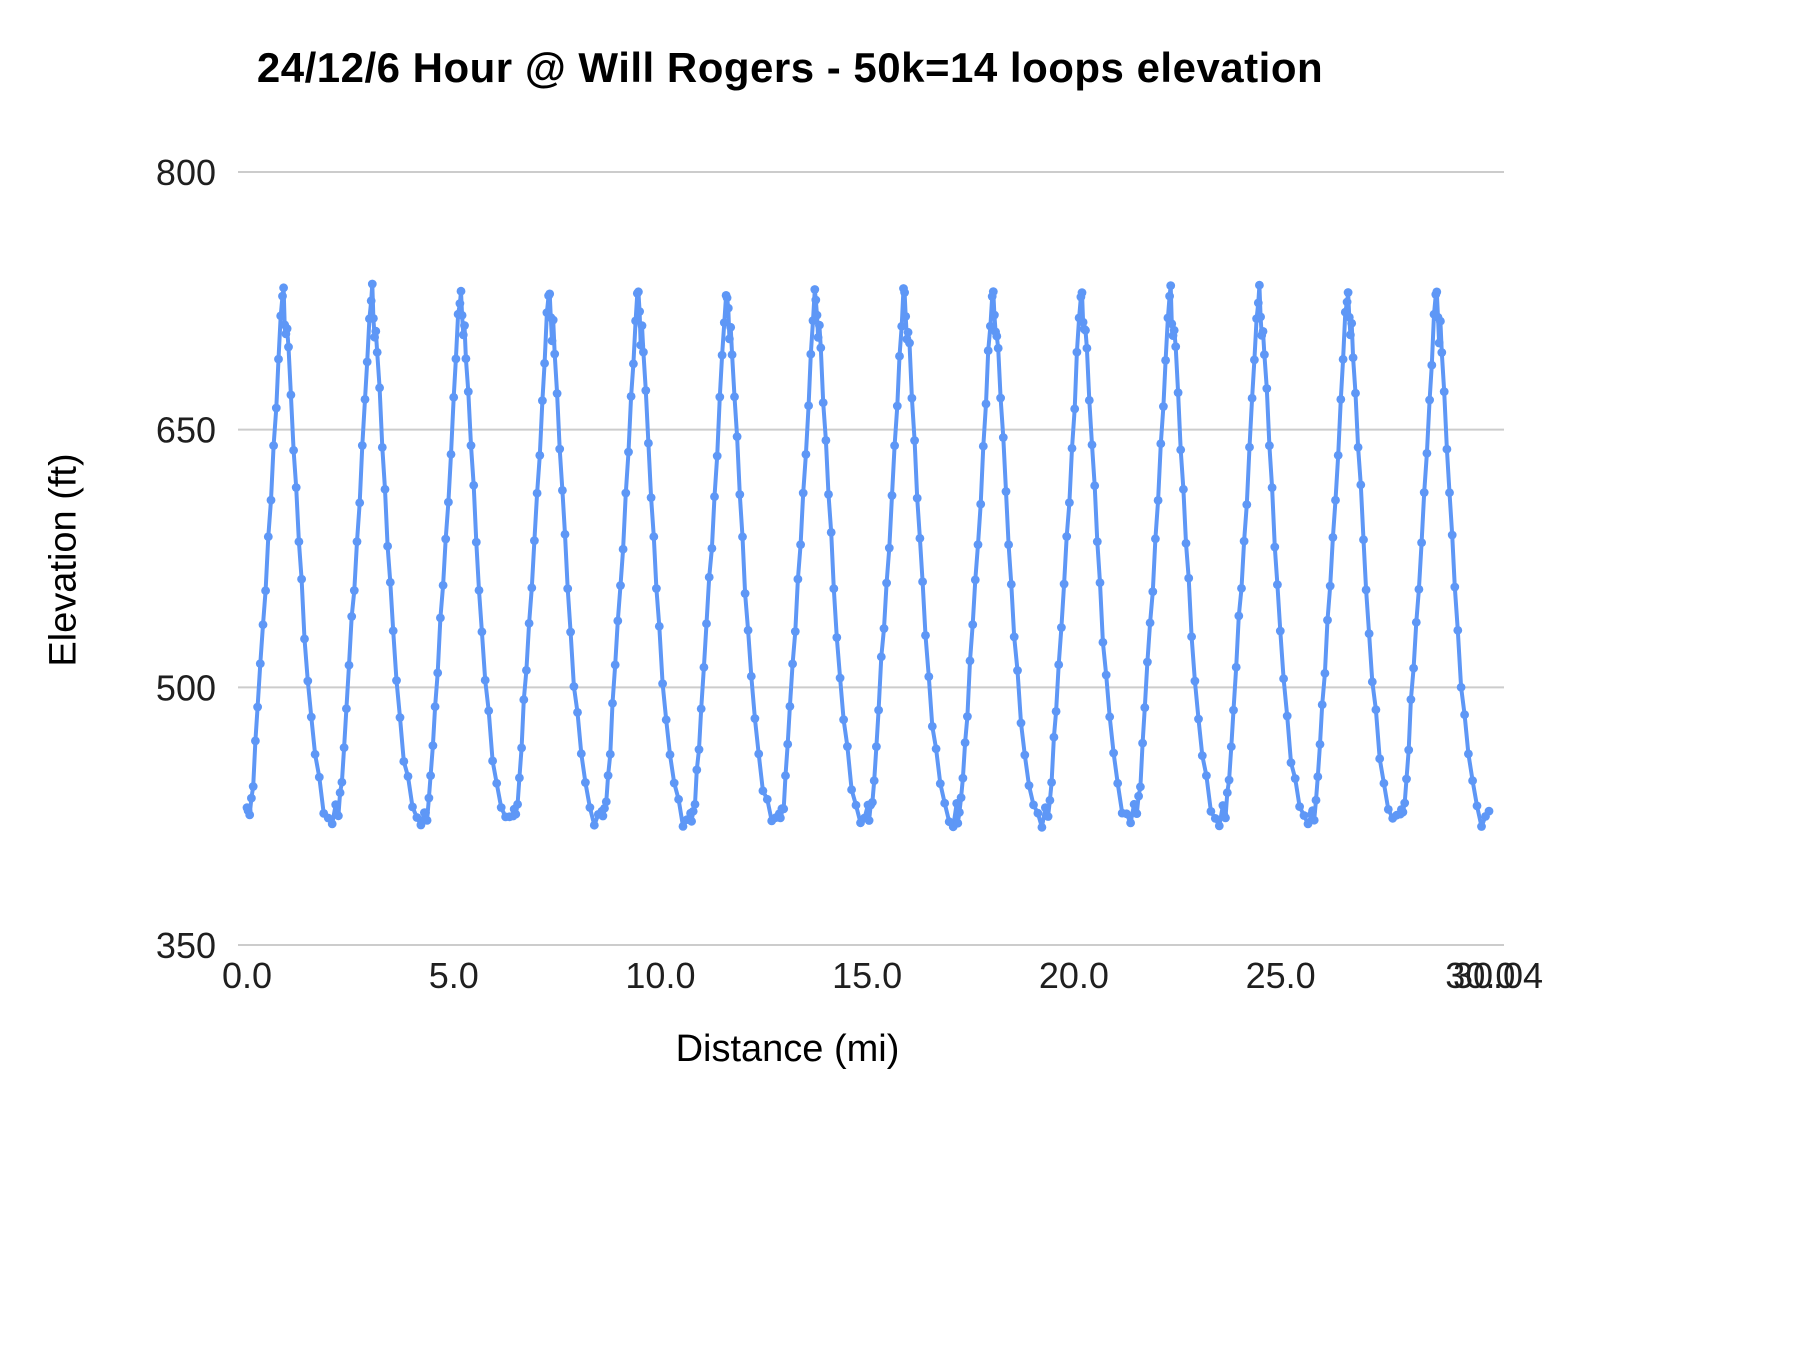 This screenshot has width=1800, height=1350. Describe the element at coordinates (660, 975) in the screenshot. I see `x-tick-label: 10.0` at that location.